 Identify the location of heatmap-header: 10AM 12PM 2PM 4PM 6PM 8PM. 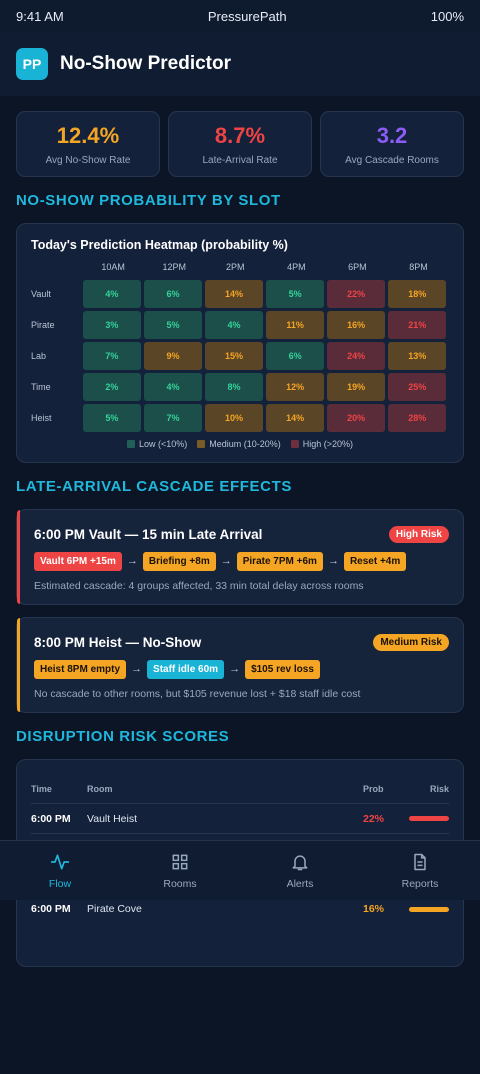
(240, 269).